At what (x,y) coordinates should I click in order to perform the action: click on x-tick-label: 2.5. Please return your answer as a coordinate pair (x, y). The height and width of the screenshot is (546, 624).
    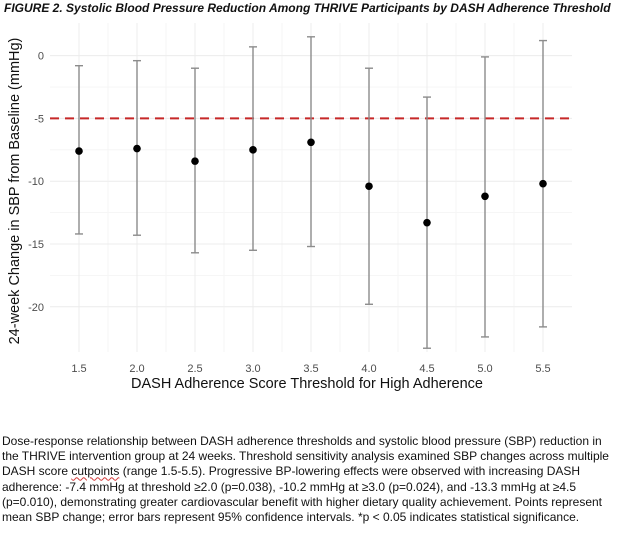
    Looking at the image, I should click on (194, 369).